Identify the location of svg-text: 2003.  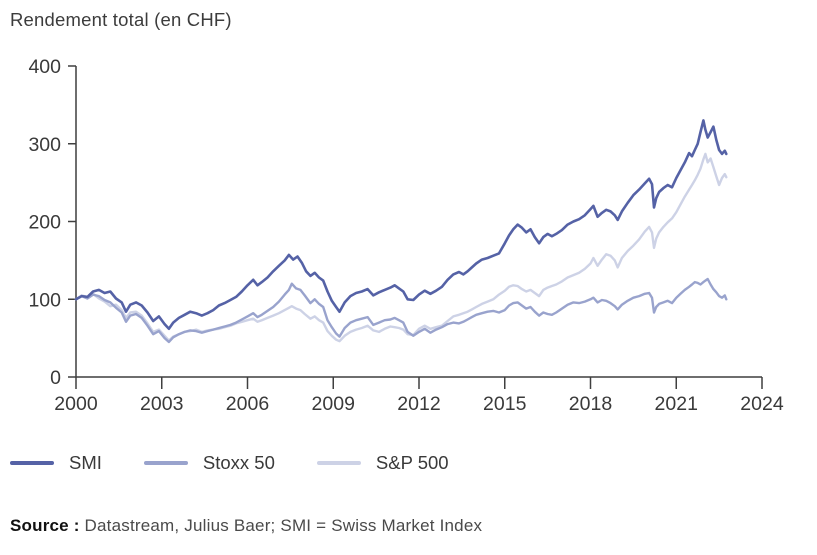
(161, 404).